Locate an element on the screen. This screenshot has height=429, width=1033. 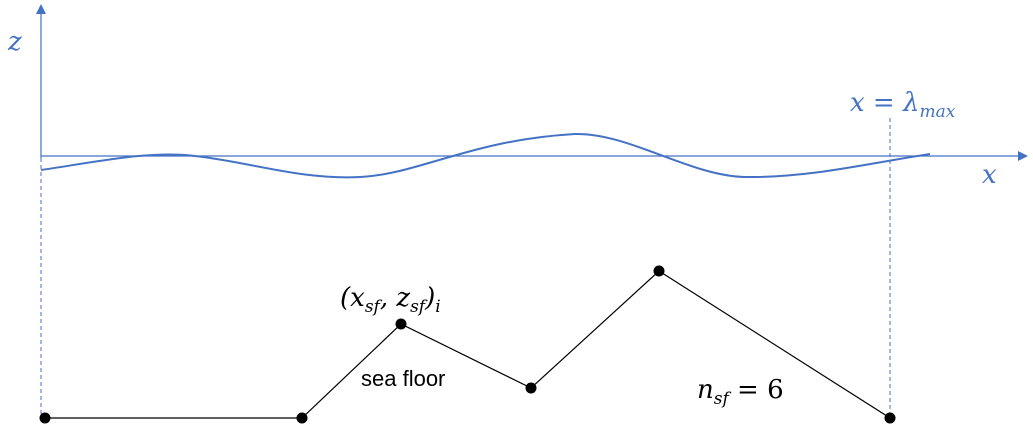
x-axis-label: x is located at coordinates (989, 175).